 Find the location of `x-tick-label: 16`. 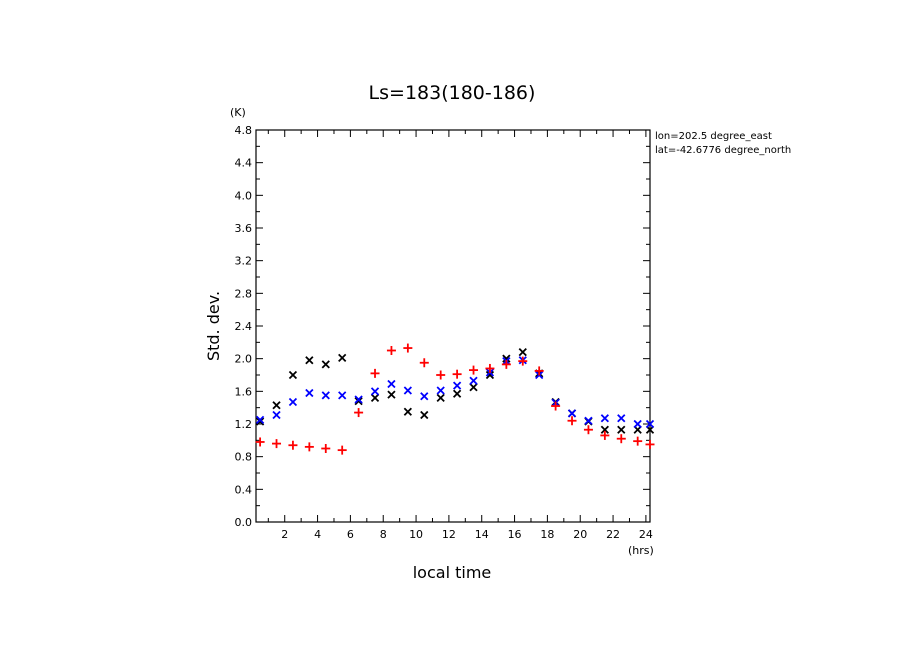

x-tick-label: 16 is located at coordinates (515, 534).